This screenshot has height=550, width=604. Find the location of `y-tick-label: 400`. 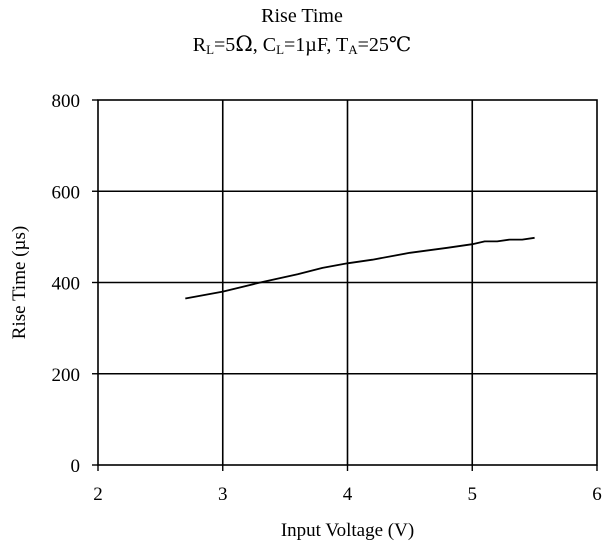

y-tick-label: 400 is located at coordinates (66, 284).